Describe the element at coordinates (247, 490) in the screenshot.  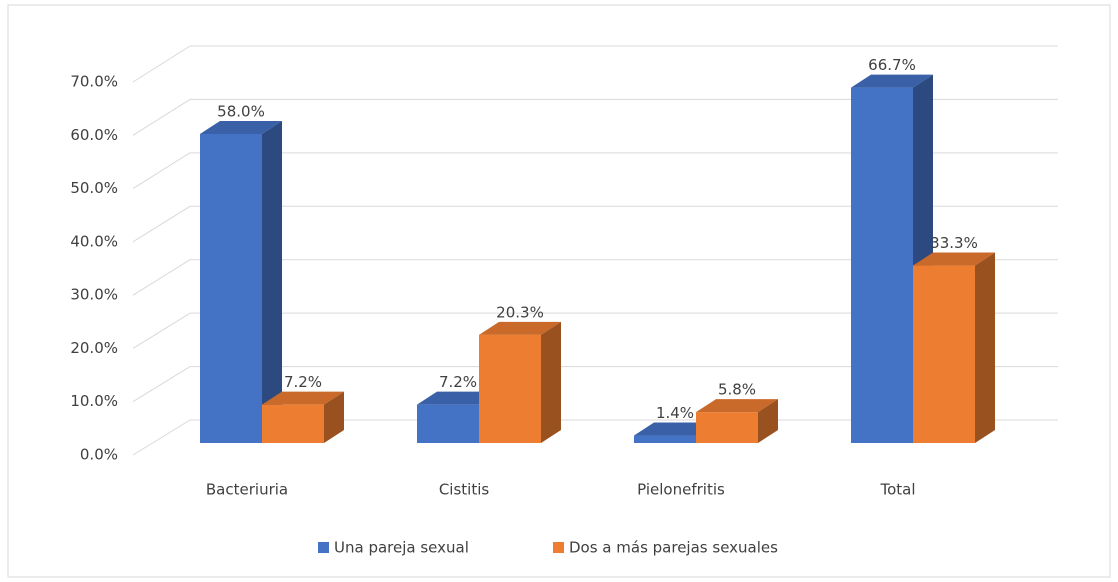
I see `x-tick-label: Bacteriuria` at that location.